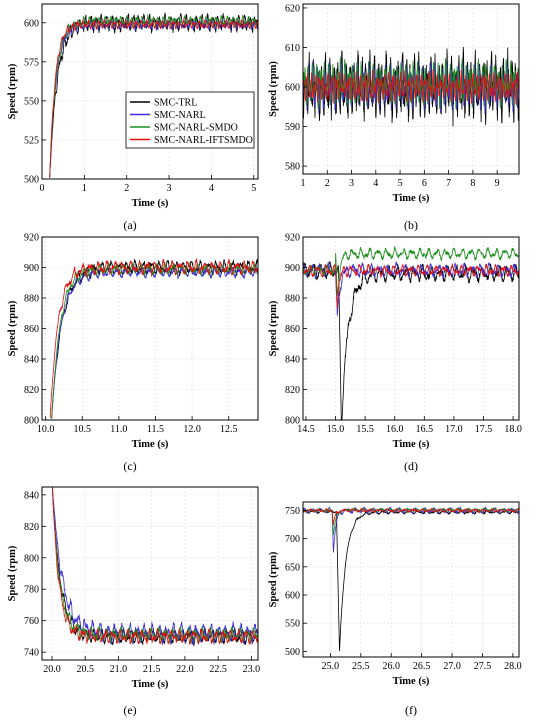 The image size is (550, 722). I want to click on x-tick-label: 12.5, so click(229, 429).